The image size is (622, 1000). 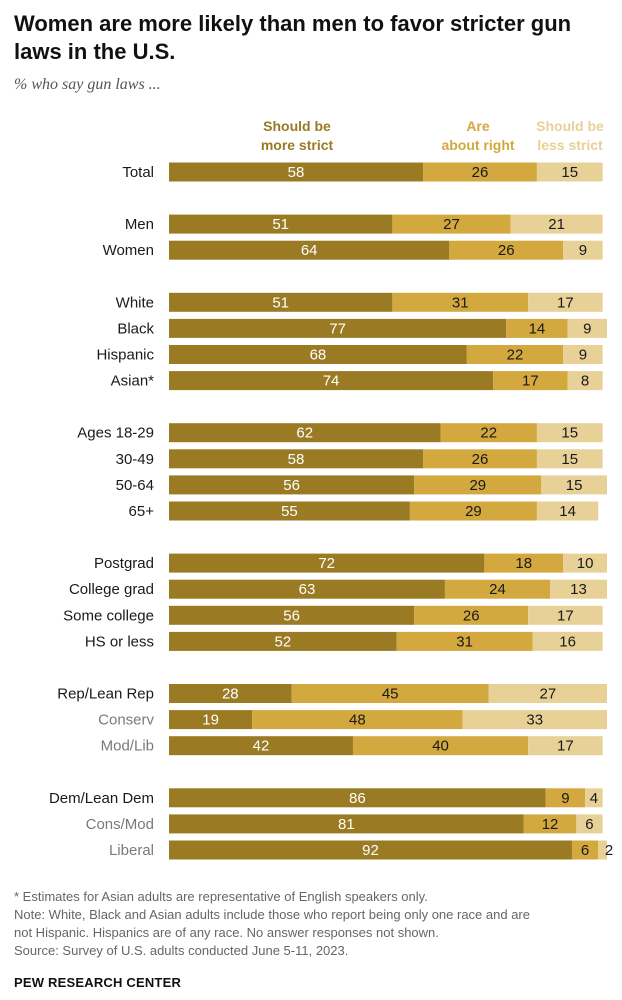 I want to click on row-label: Total, so click(x=138, y=172).